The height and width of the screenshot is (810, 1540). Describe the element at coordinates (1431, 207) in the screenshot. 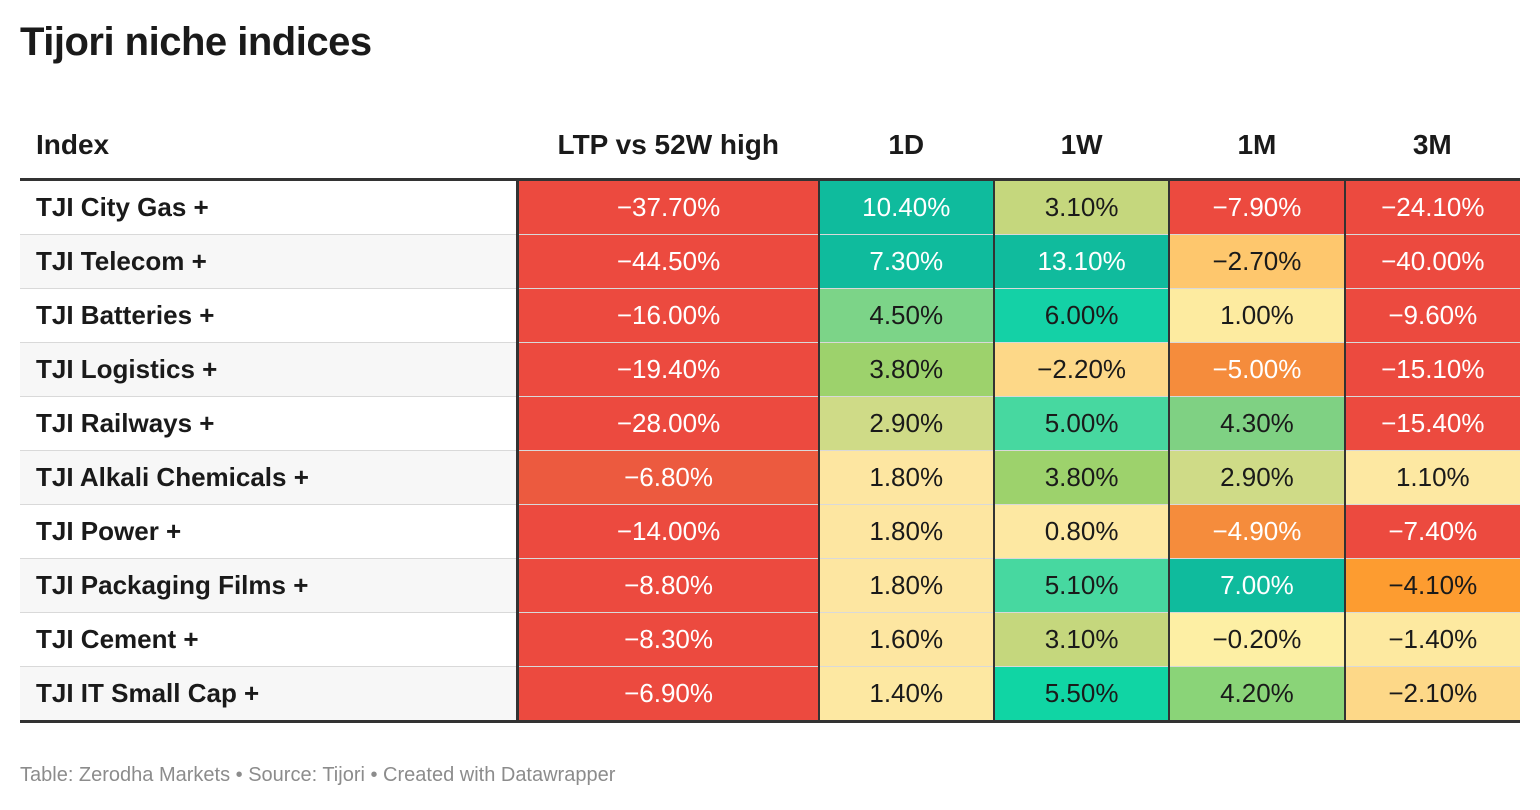

I see `value-cell: −24.10%` at that location.